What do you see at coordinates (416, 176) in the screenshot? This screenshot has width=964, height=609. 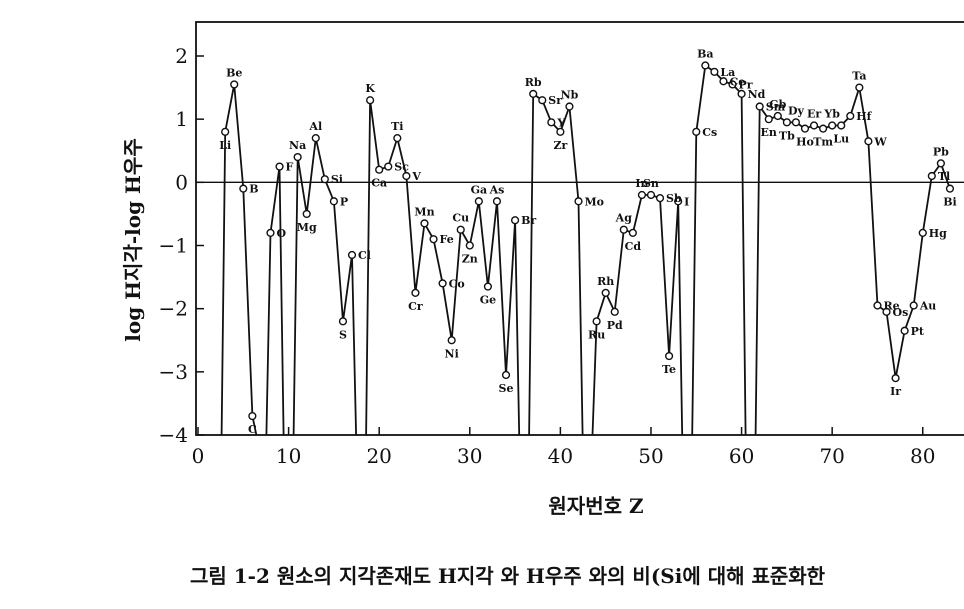 I see `element-label: V` at bounding box center [416, 176].